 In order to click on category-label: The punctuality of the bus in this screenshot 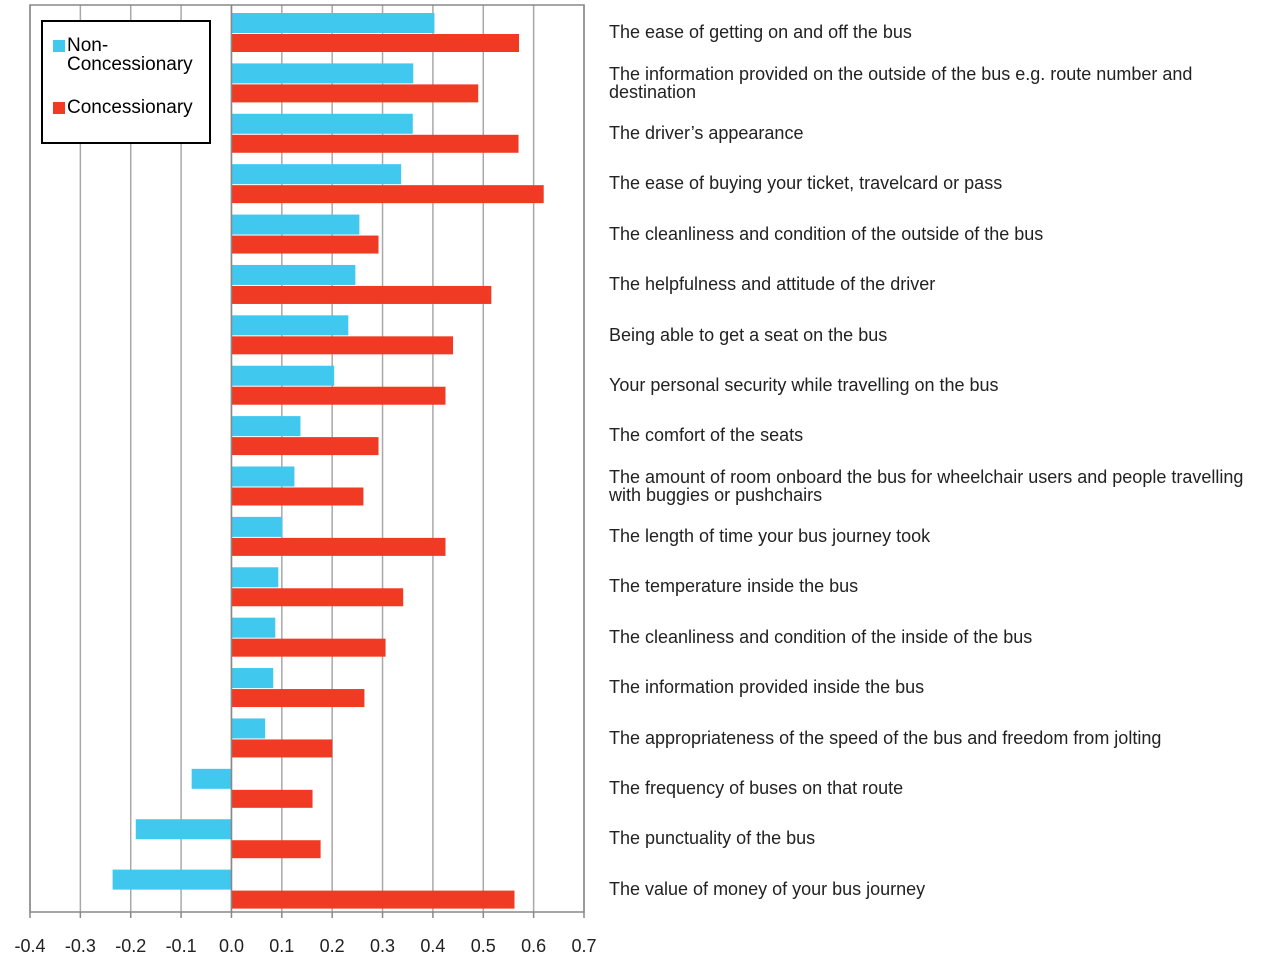, I will do `click(712, 838)`.